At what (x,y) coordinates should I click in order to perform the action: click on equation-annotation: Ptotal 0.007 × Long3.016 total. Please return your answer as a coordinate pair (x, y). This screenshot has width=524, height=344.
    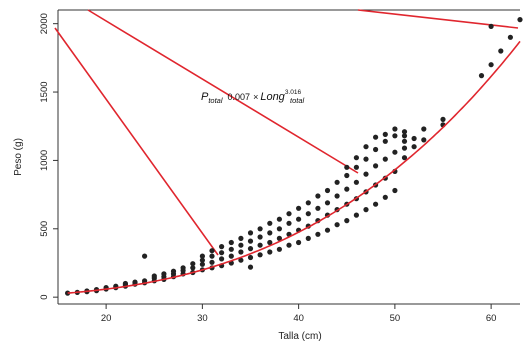
    Looking at the image, I should click on (253, 97).